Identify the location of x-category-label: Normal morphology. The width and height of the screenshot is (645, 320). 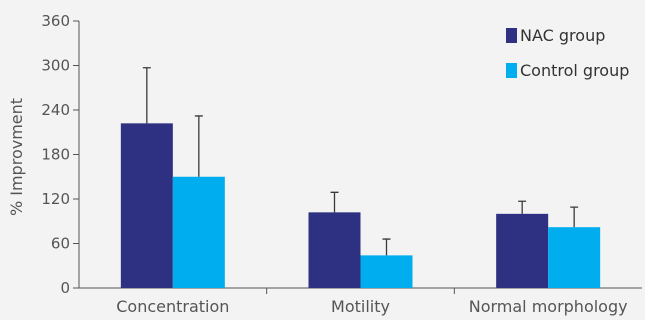
(548, 306).